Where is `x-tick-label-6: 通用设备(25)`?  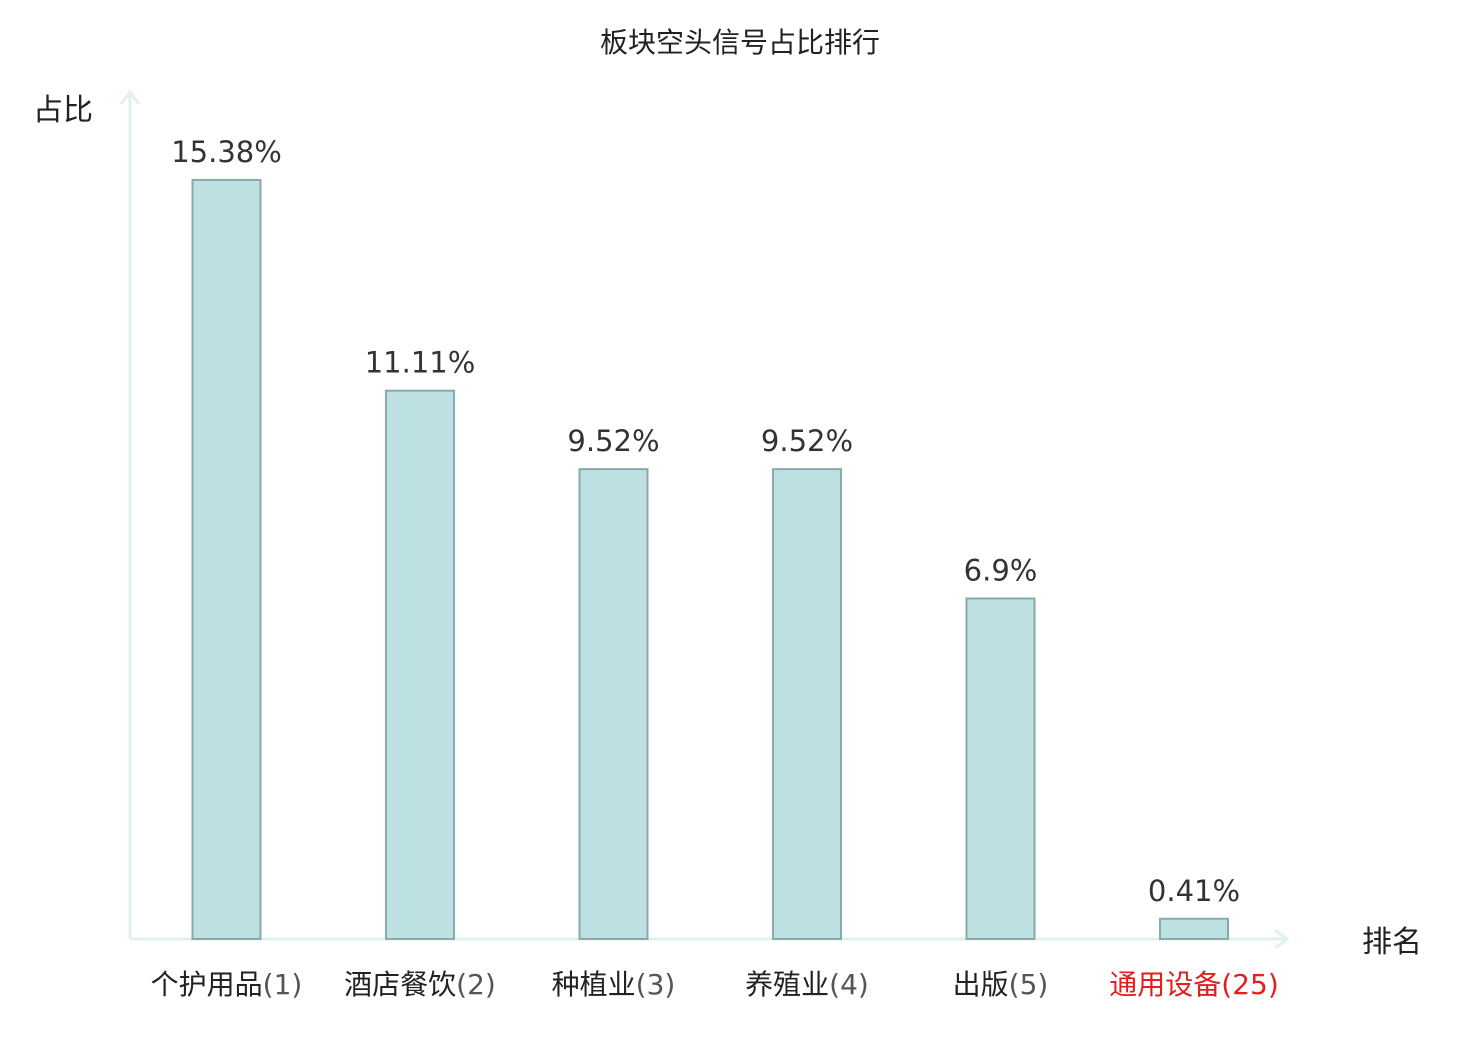 x-tick-label-6: 通用设备(25) is located at coordinates (1194, 984).